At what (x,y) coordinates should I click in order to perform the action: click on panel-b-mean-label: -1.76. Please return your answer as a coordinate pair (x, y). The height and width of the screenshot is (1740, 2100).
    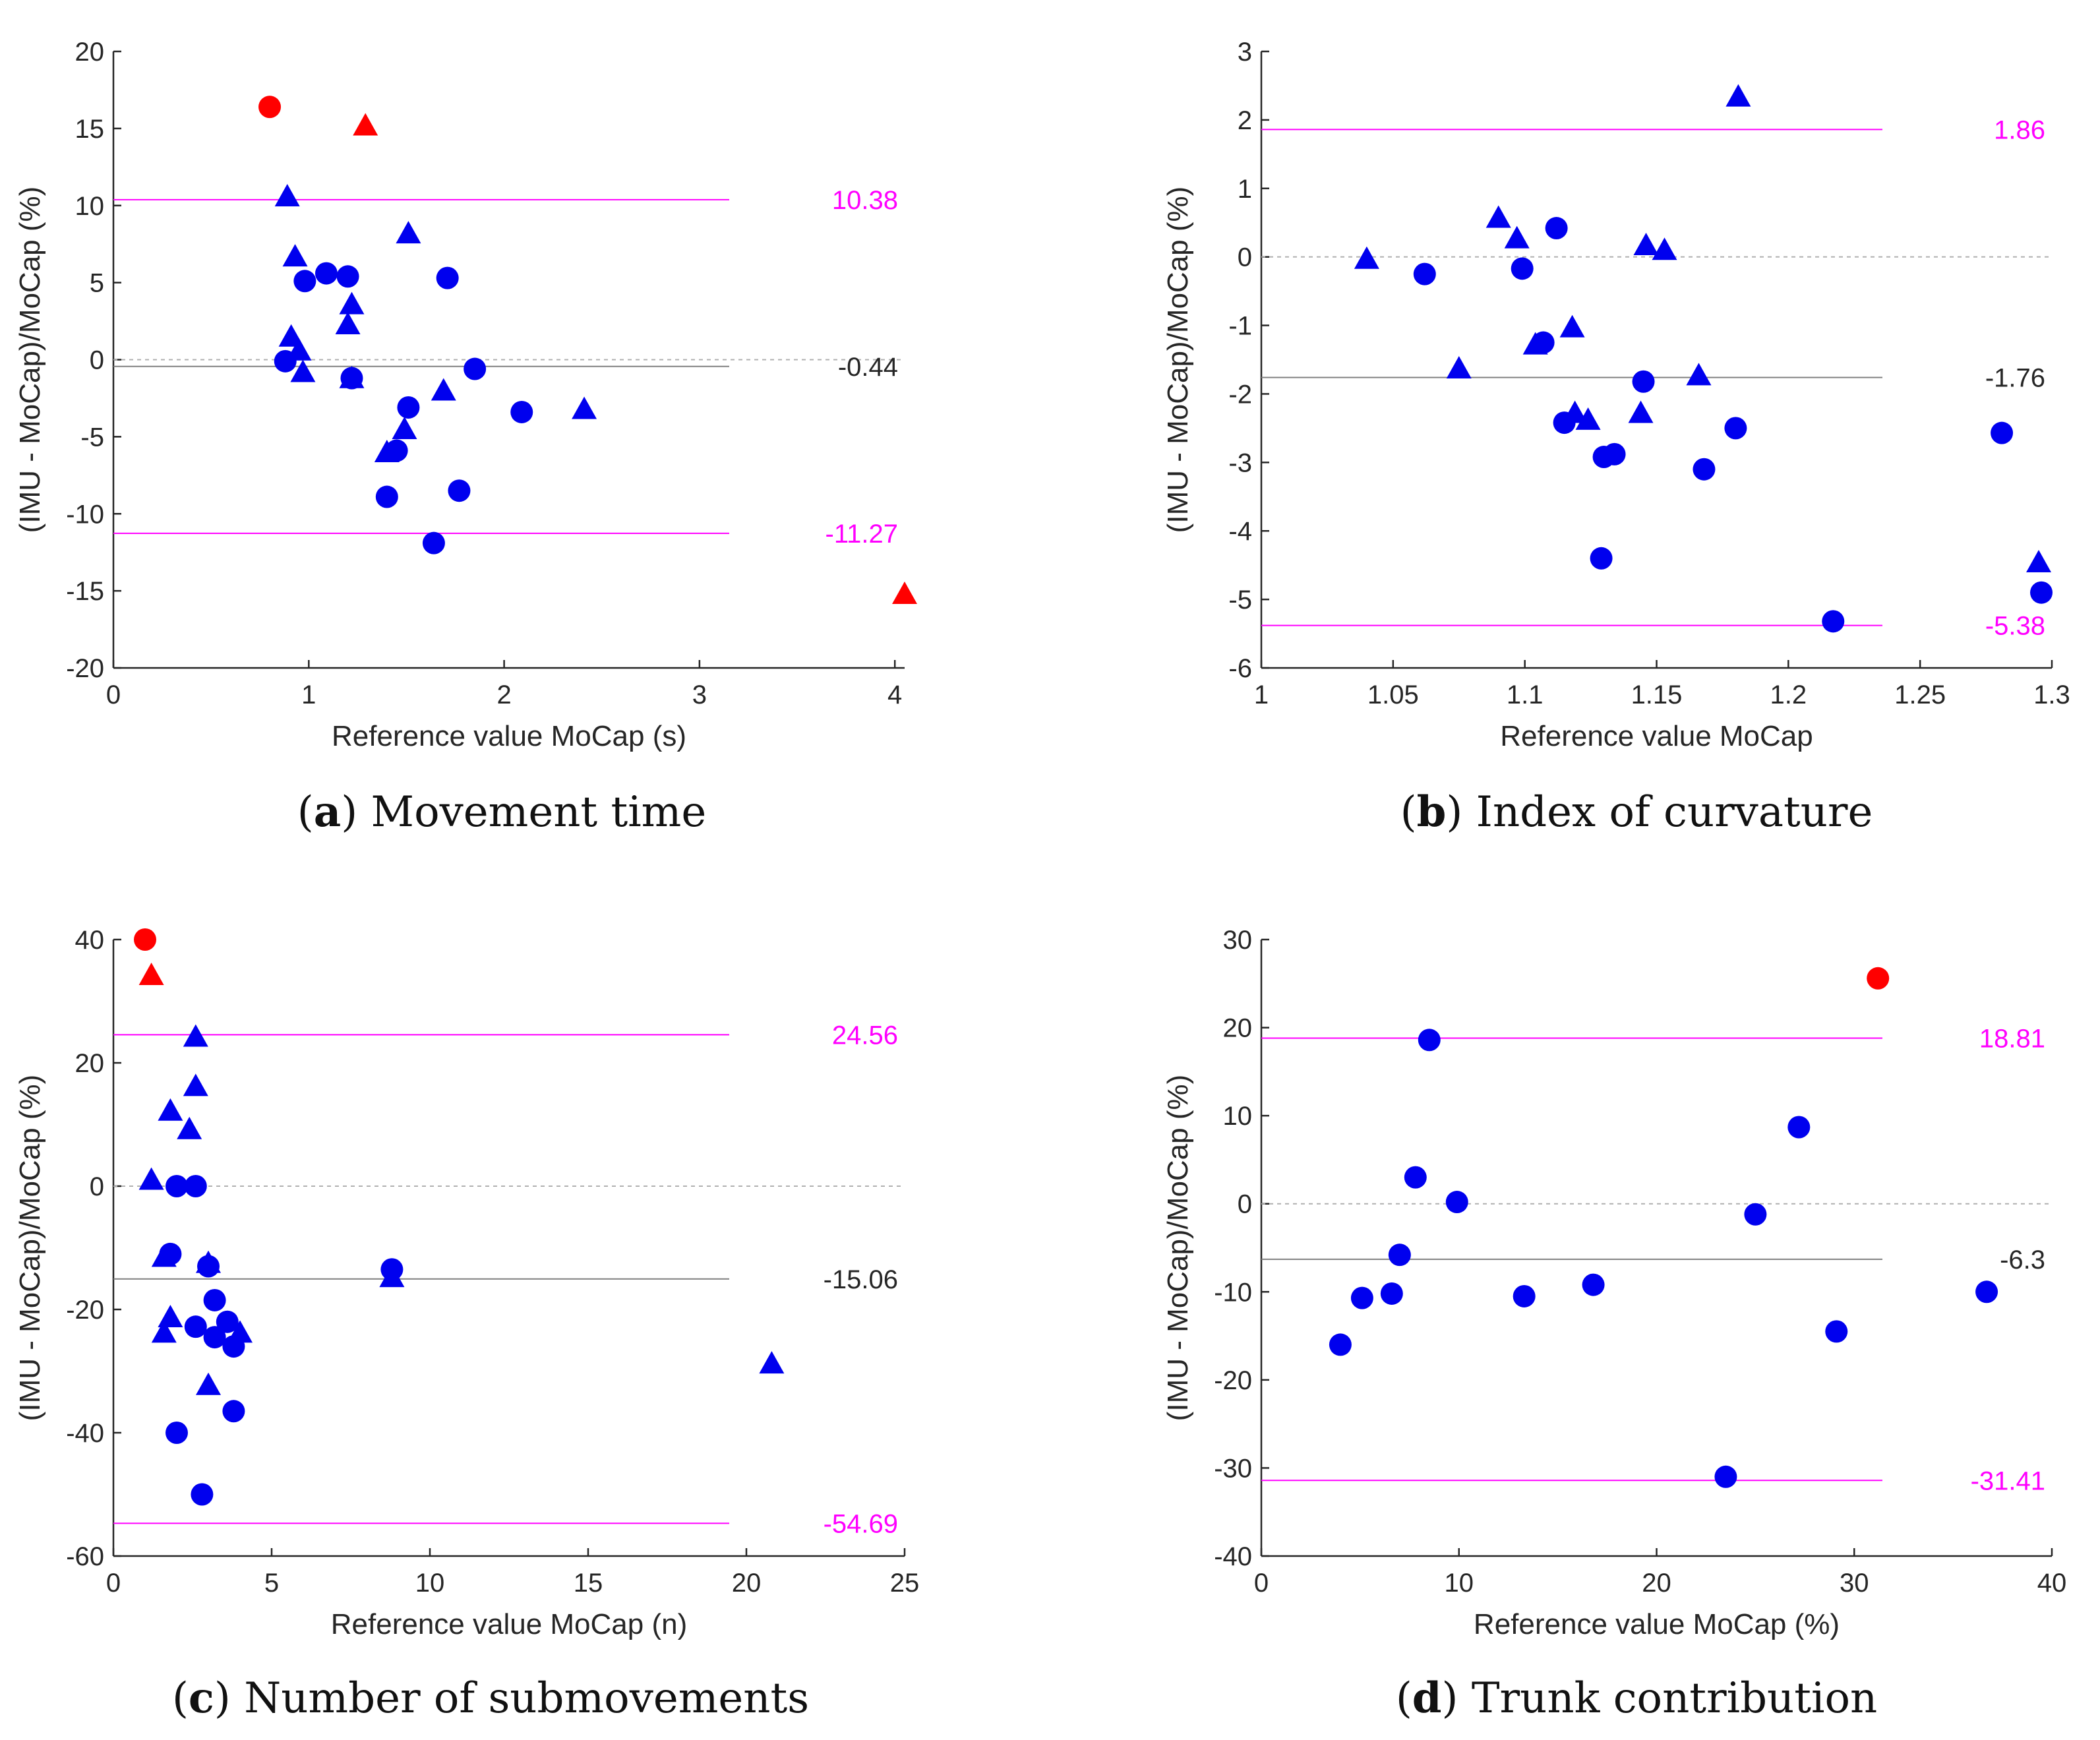
    Looking at the image, I should click on (2015, 378).